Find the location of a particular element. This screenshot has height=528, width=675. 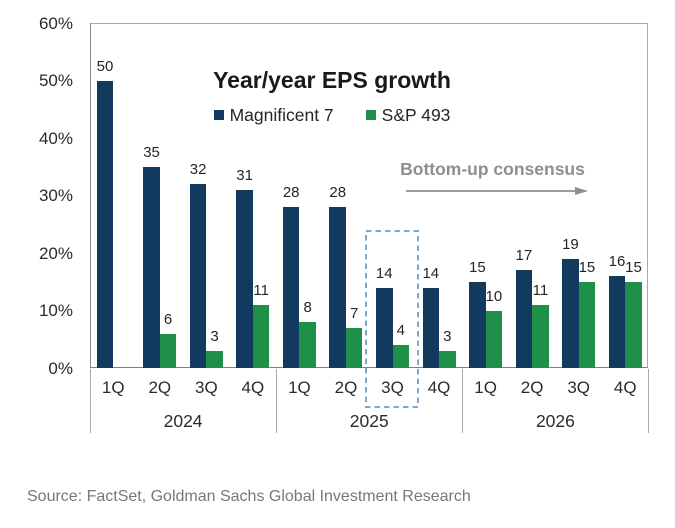

chart-title: Year/year EPS growth is located at coordinates (332, 80).